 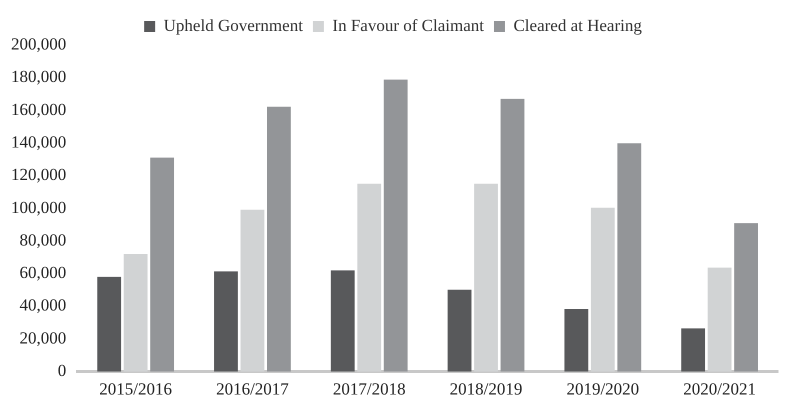 I want to click on x-tick-label: 2016/2017, so click(x=253, y=388).